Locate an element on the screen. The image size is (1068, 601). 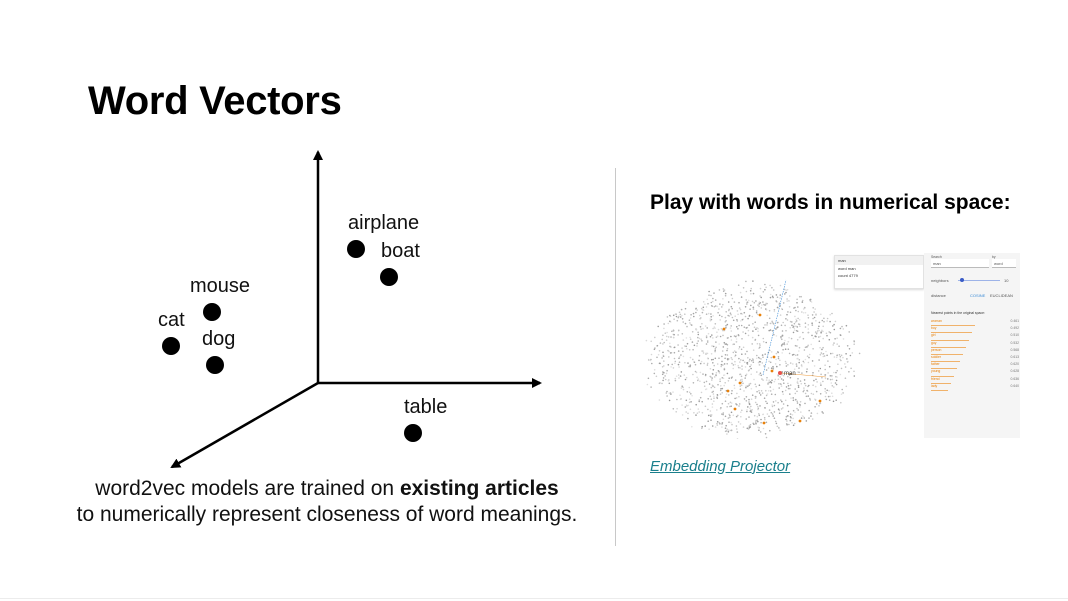
nearest-item: soldier 0.613 is located at coordinates (975, 359).